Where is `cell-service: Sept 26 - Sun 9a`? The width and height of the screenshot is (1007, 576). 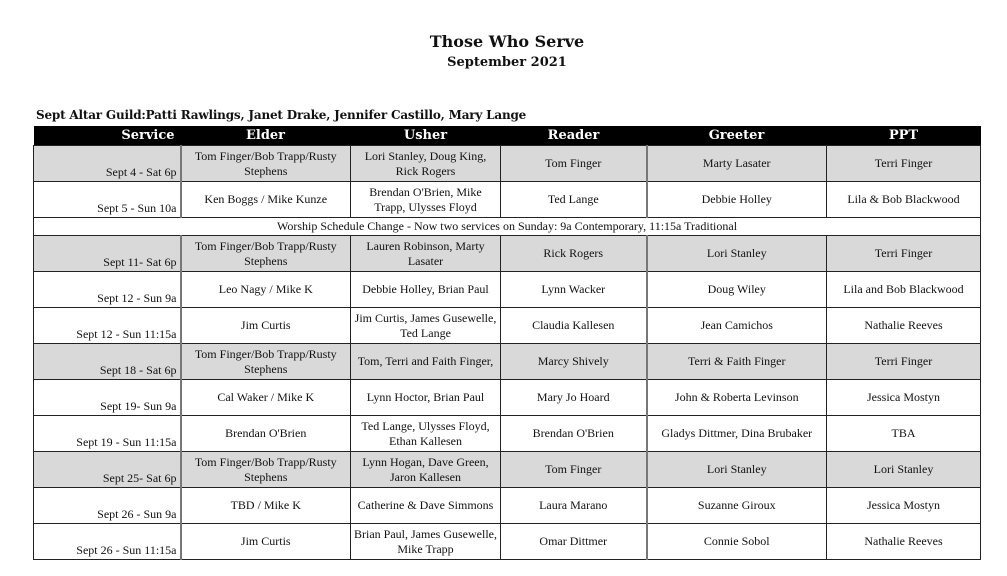
cell-service: Sept 26 - Sun 9a is located at coordinates (107, 505).